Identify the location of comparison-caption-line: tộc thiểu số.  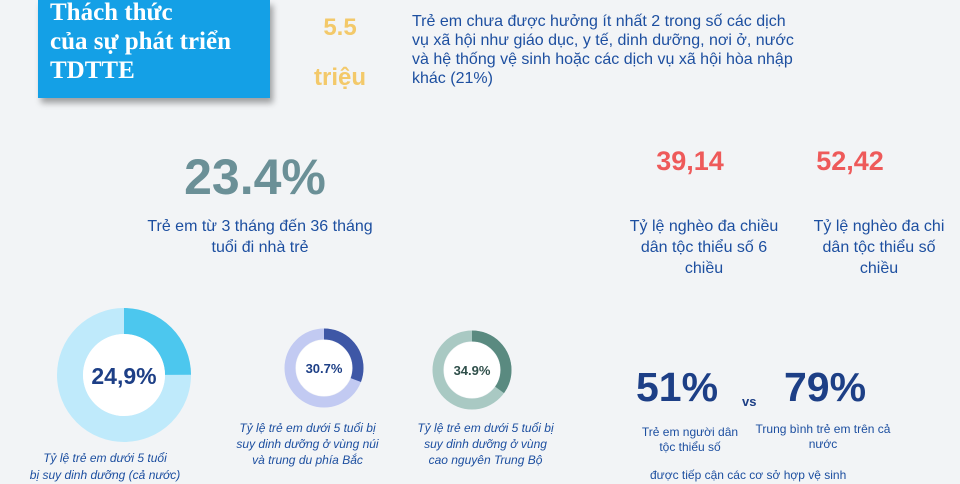
(690, 447).